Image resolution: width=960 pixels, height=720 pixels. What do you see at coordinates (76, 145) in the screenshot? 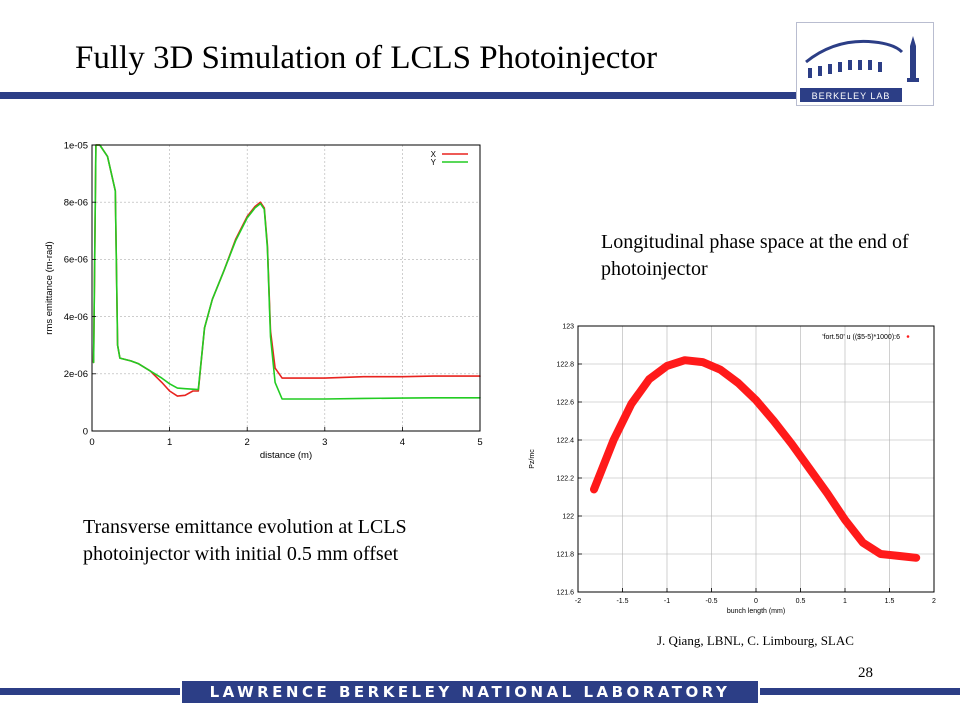
I see `y-tick-label: 1e-05` at bounding box center [76, 145].